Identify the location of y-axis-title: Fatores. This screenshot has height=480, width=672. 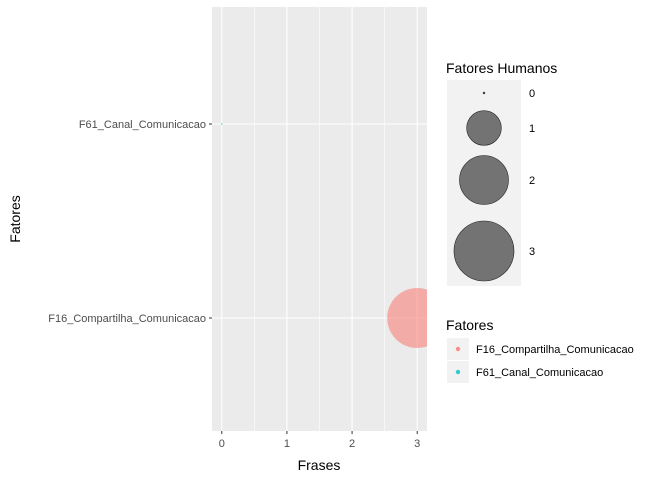
(15, 218).